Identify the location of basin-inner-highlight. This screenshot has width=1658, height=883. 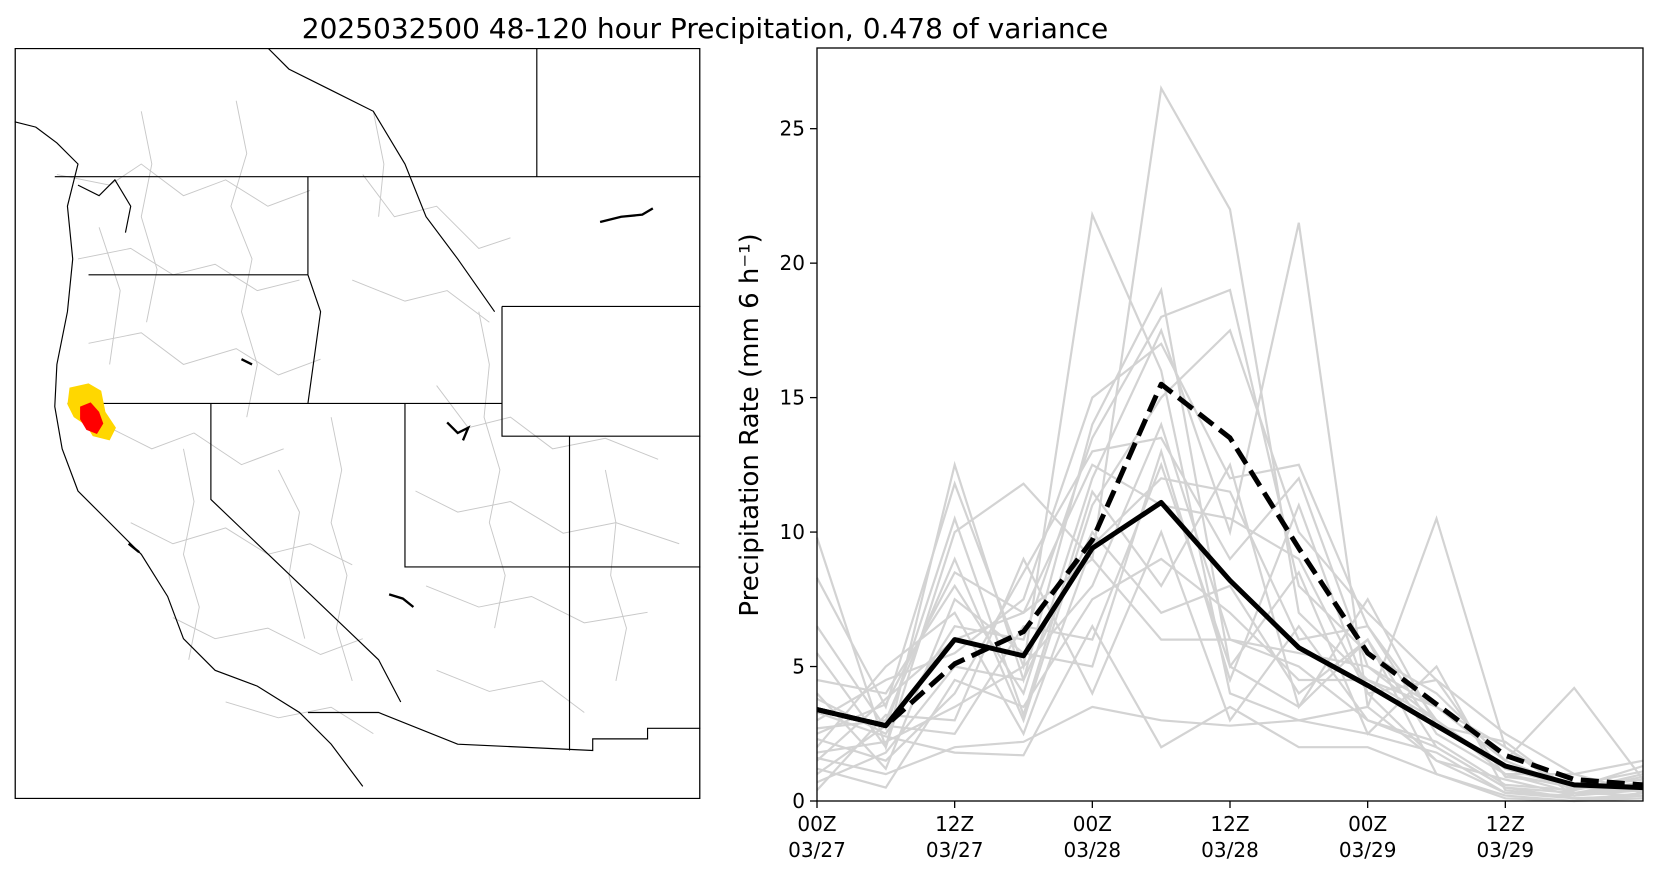
(92, 418).